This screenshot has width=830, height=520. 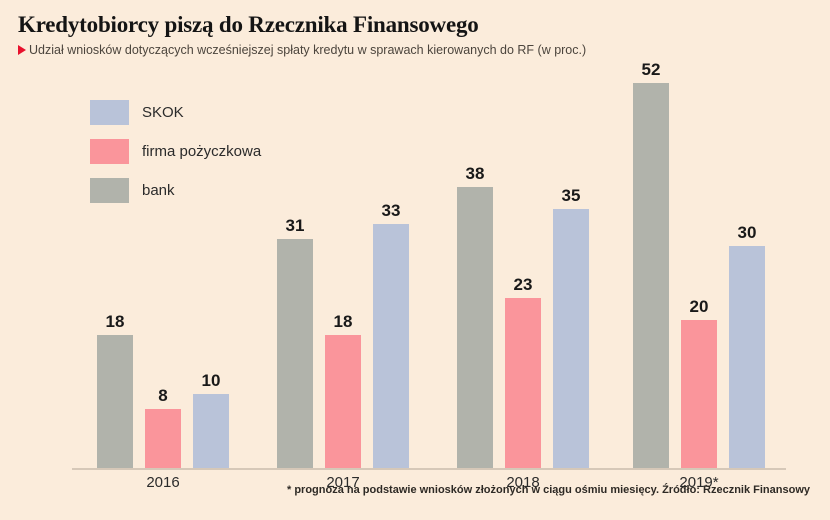 I want to click on bar-bank-2016, so click(x=115, y=401).